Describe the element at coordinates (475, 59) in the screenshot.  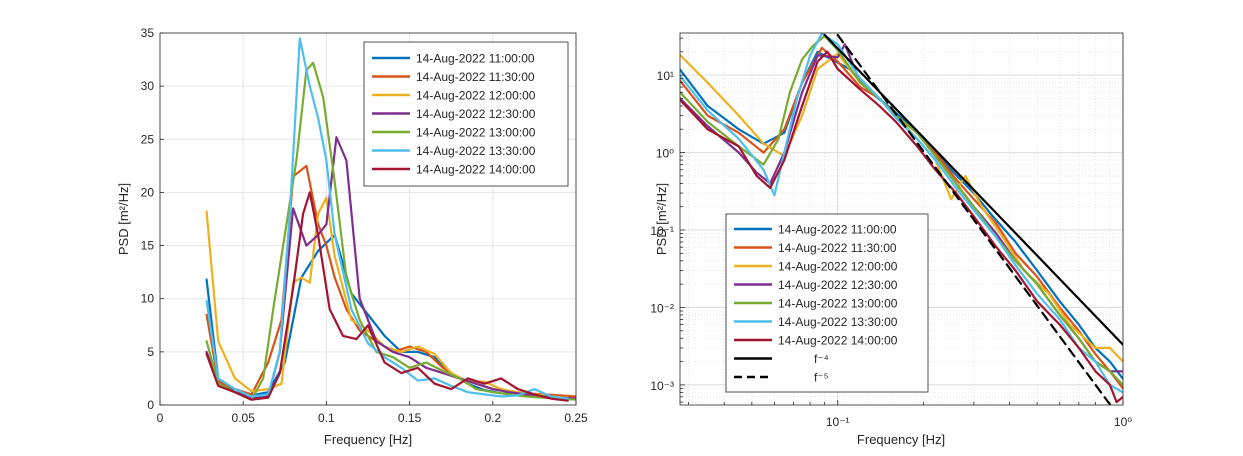
I see `left-legend-label: 14-Aug-2022 11:00:00` at that location.